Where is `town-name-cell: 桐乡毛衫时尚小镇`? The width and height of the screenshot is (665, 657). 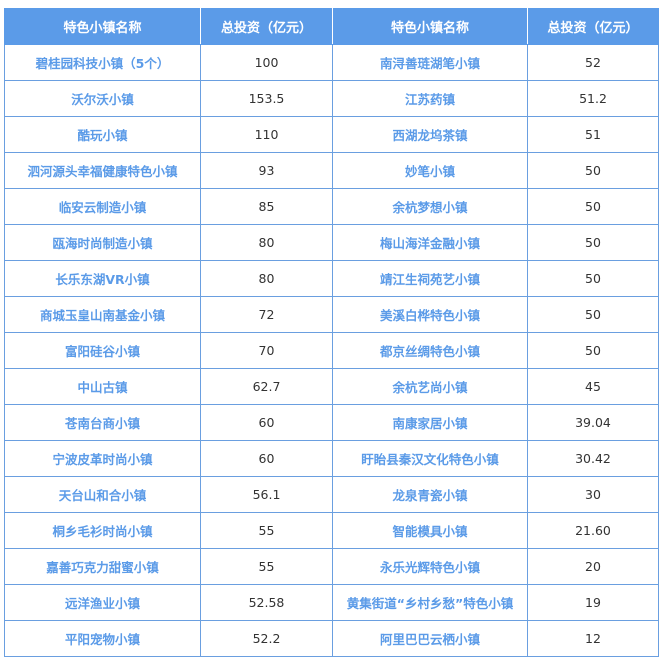 town-name-cell: 桐乡毛衫时尚小镇 is located at coordinates (102, 530).